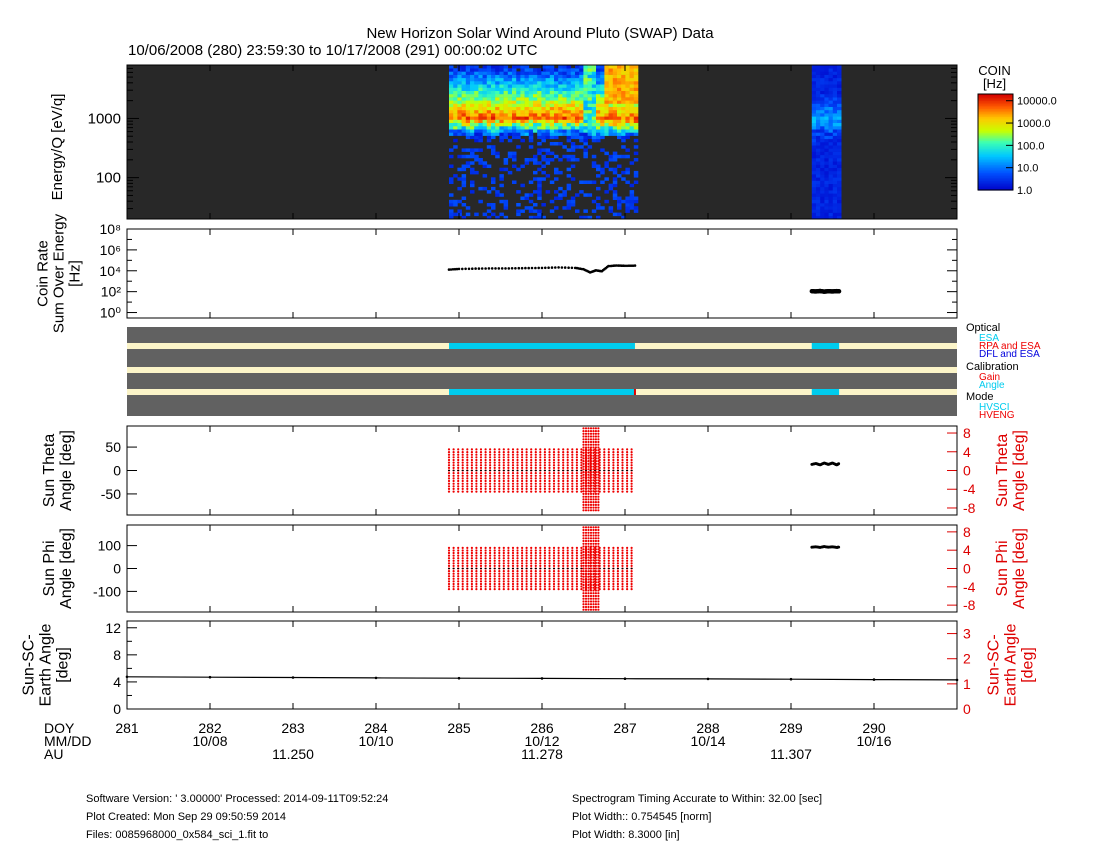  I want to click on x-doy-label: 286, so click(542, 728).